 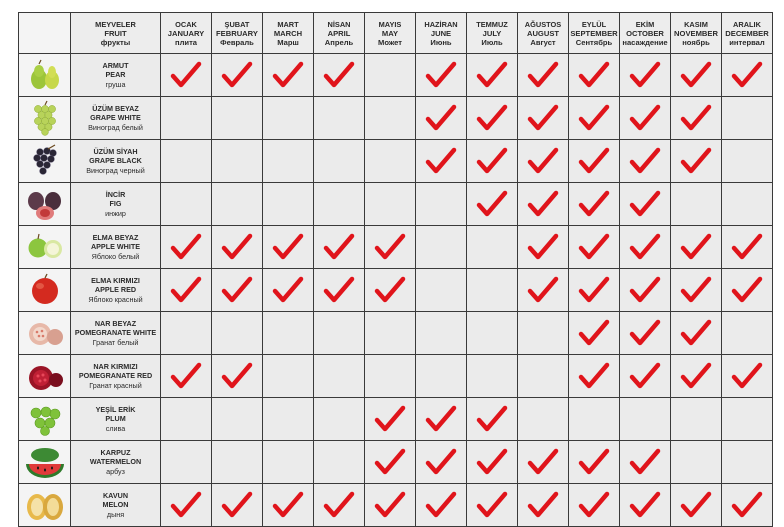 I want to click on label-line: EKİM, so click(x=645, y=24).